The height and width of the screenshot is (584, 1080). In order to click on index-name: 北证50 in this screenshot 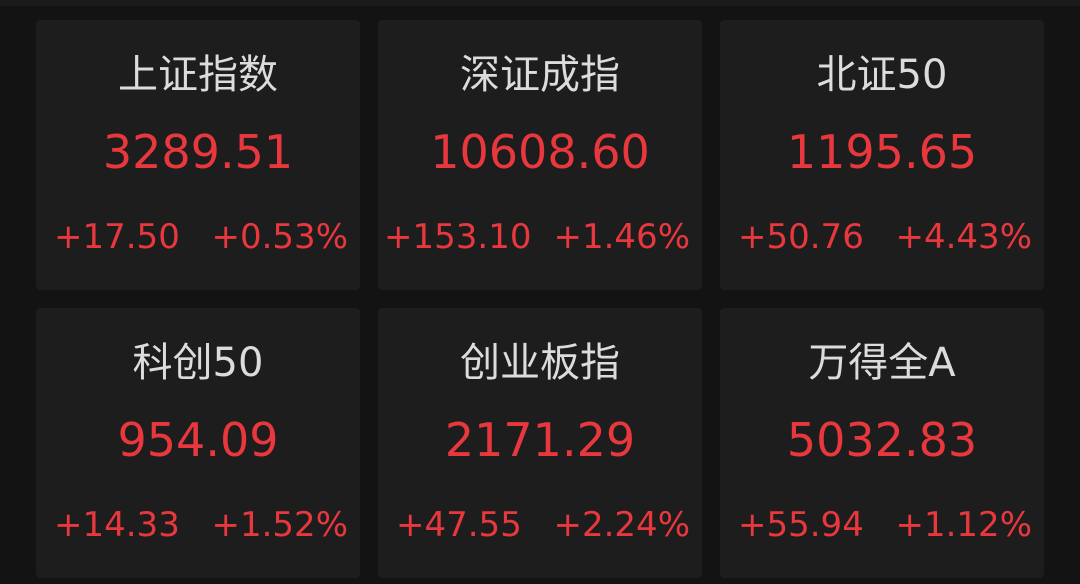, I will do `click(882, 75)`.